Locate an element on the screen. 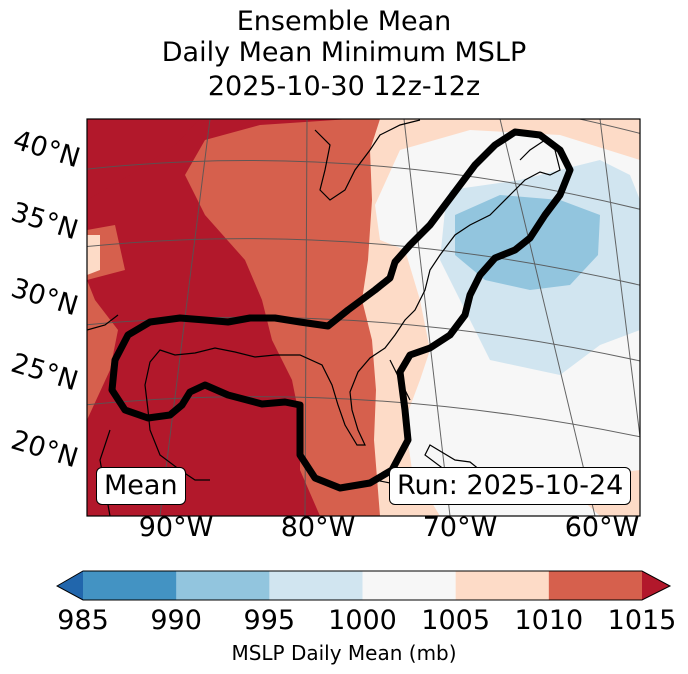  lon-label-60w: 60°W is located at coordinates (602, 527).